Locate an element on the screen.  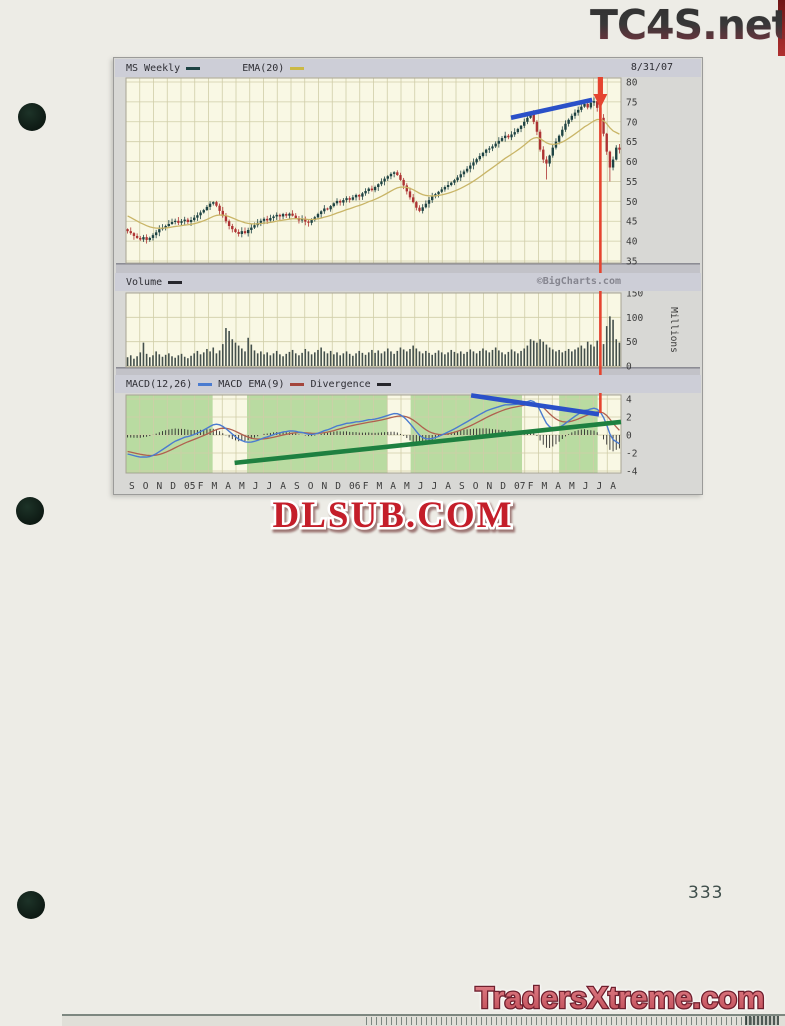
svg-text: -2 is located at coordinates (631, 454).